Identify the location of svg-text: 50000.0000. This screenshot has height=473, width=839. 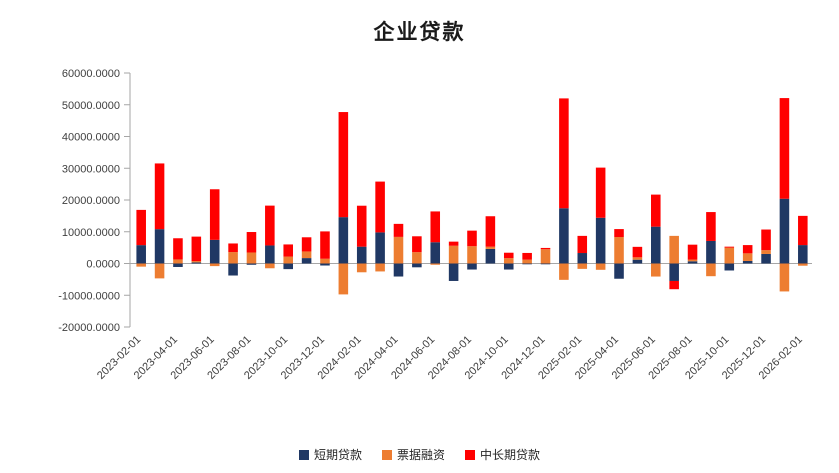
(91, 106).